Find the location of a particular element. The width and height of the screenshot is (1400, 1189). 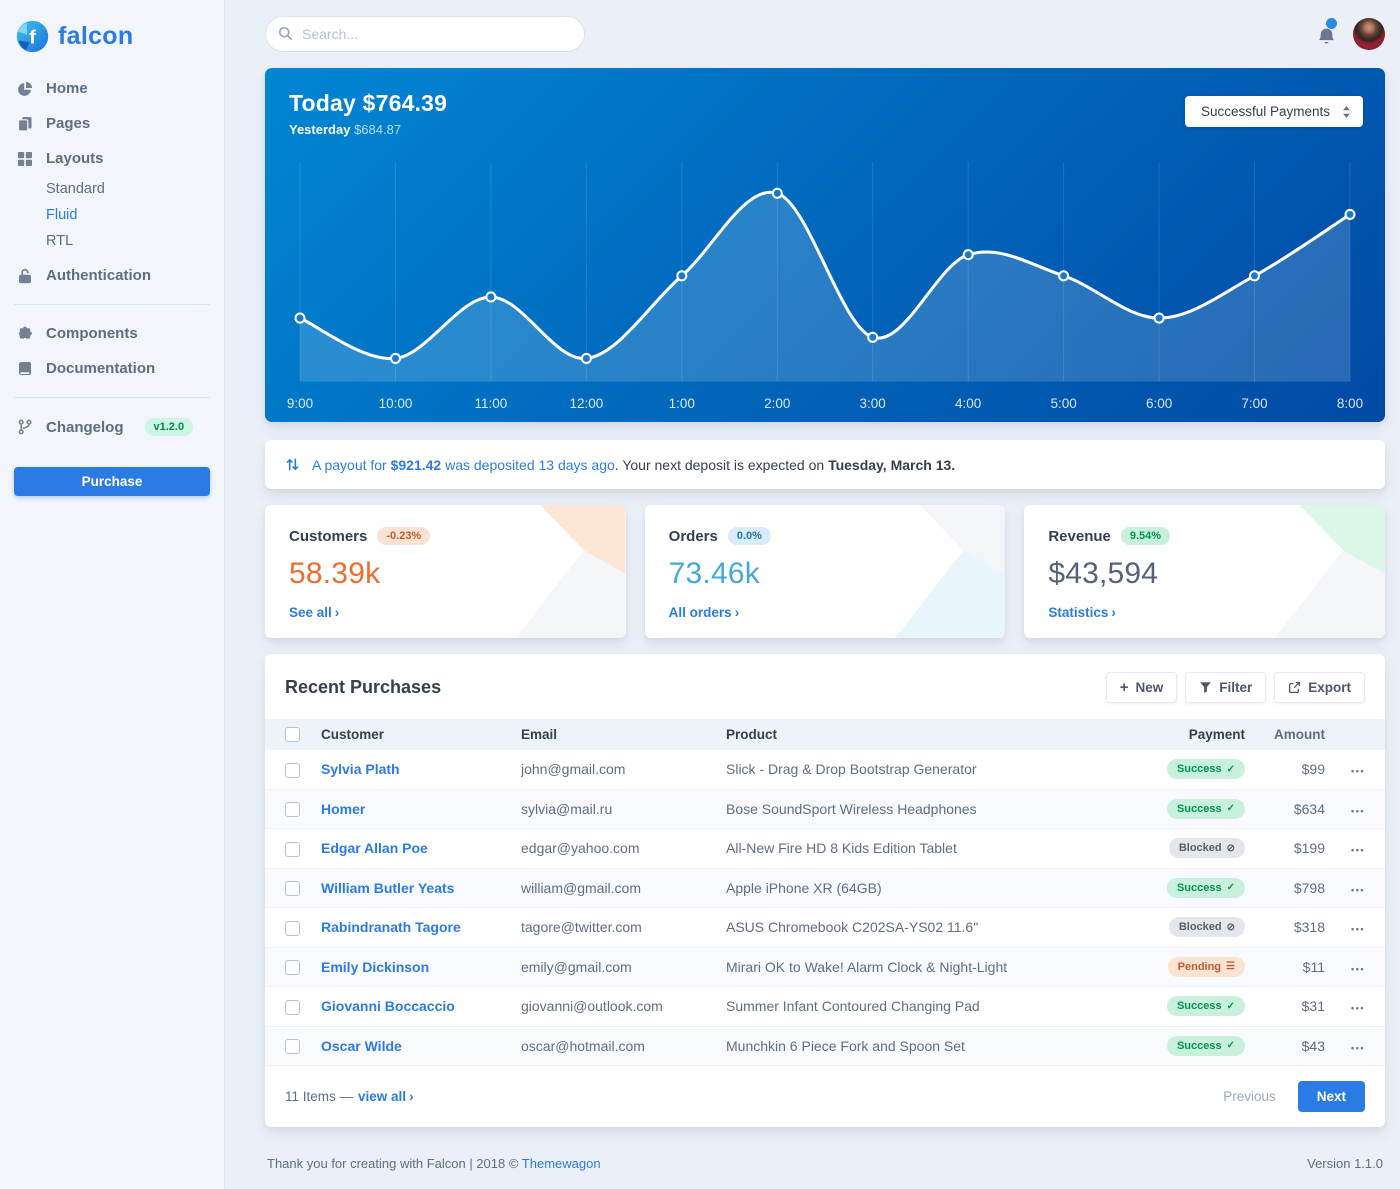

sidebar-item-changelog: Changelog v1.2.0 is located at coordinates (112, 427).